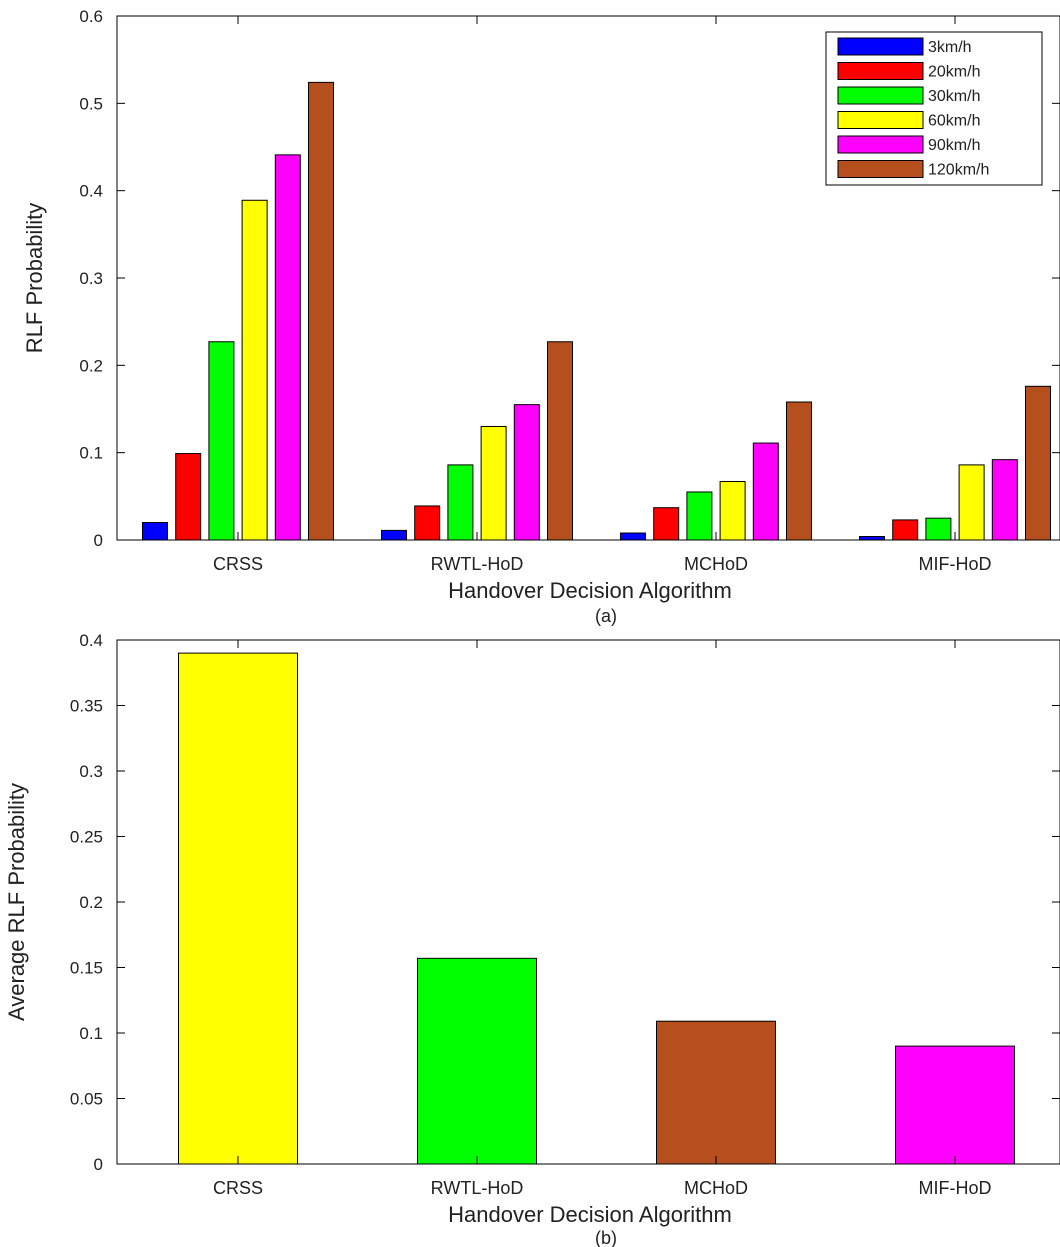  What do you see at coordinates (950, 47) in the screenshot?
I see `legend-label: 3km/h` at bounding box center [950, 47].